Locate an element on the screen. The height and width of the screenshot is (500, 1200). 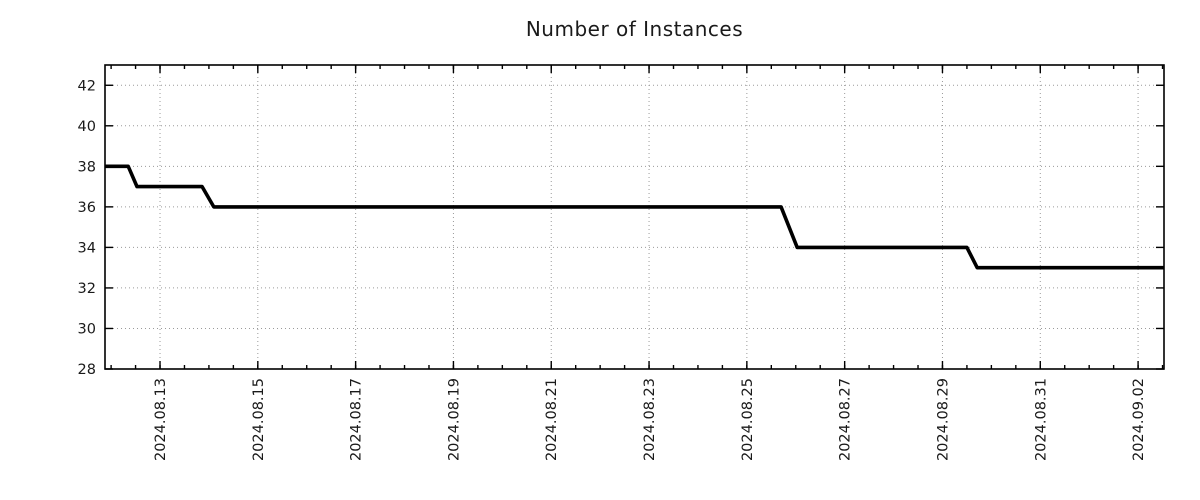
y-tick-label: 30 is located at coordinates (87, 329).